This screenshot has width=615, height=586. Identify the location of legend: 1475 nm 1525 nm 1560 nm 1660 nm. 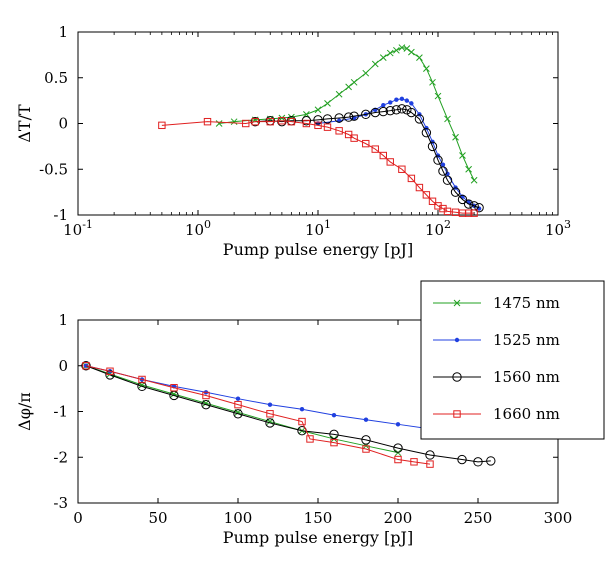
(512, 360).